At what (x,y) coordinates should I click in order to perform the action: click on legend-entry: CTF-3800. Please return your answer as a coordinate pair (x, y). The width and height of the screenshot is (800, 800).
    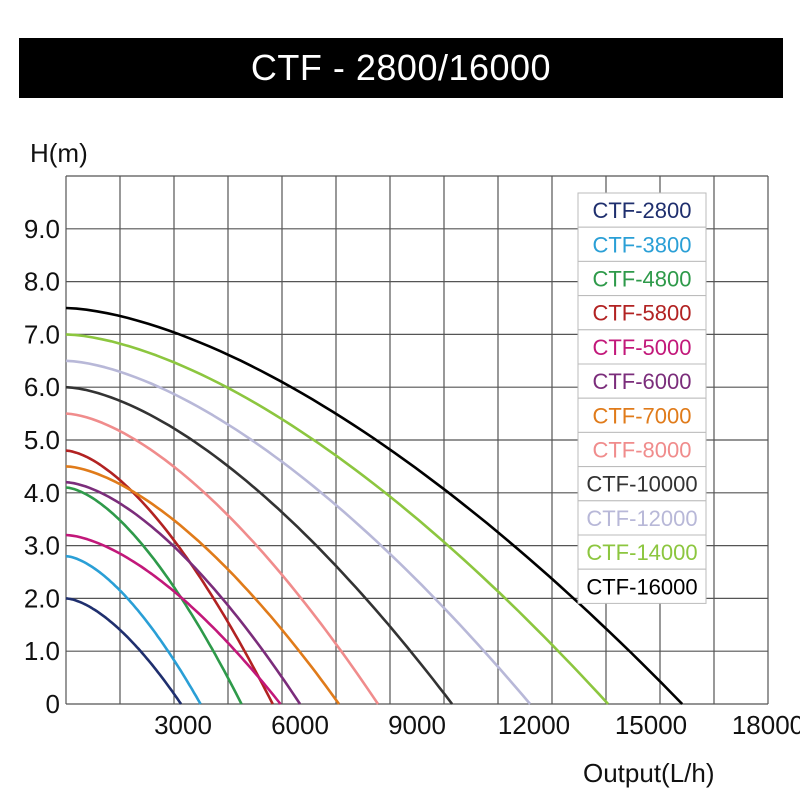
    Looking at the image, I should click on (641, 244).